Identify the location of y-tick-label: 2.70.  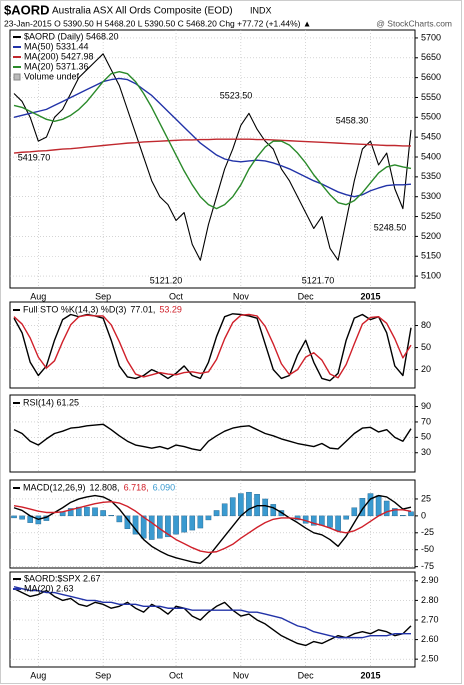
(430, 619).